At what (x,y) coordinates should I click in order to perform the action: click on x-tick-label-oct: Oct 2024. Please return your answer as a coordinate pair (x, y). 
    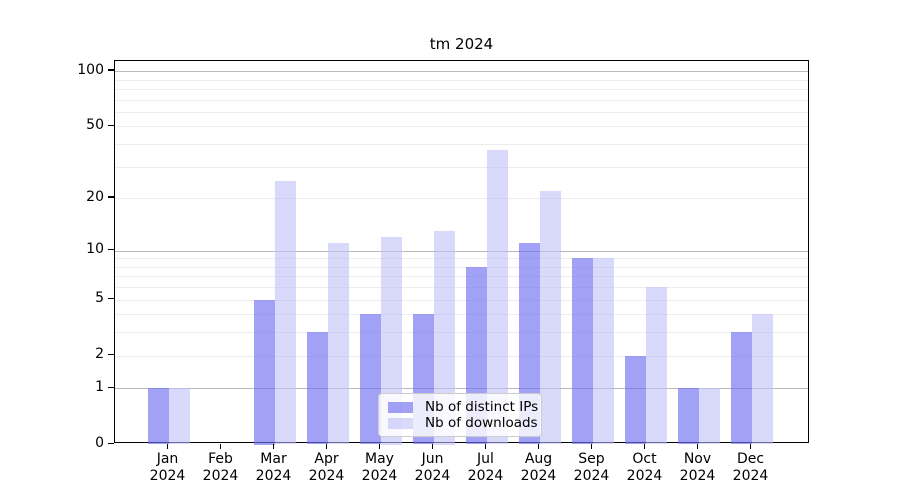
    Looking at the image, I should click on (644, 467).